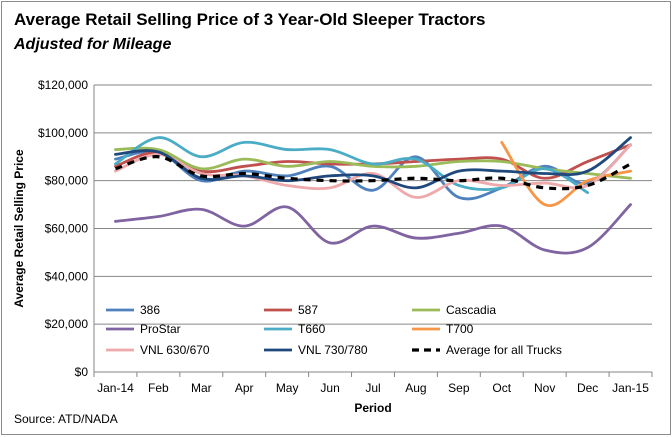  I want to click on x-axis-title: Period, so click(372, 408).